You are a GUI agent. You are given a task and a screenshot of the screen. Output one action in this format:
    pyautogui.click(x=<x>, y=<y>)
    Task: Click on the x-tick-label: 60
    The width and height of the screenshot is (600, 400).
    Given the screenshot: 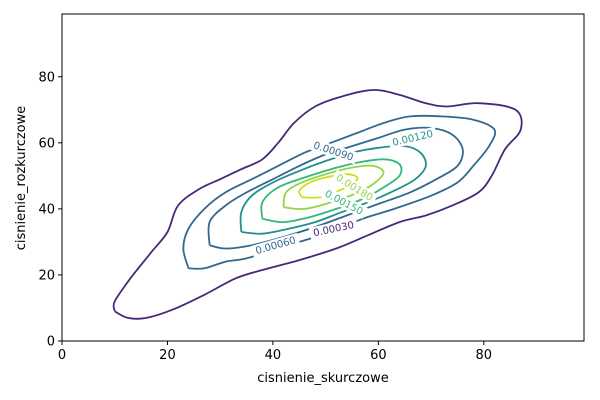 What is the action you would take?
    pyautogui.click(x=378, y=355)
    